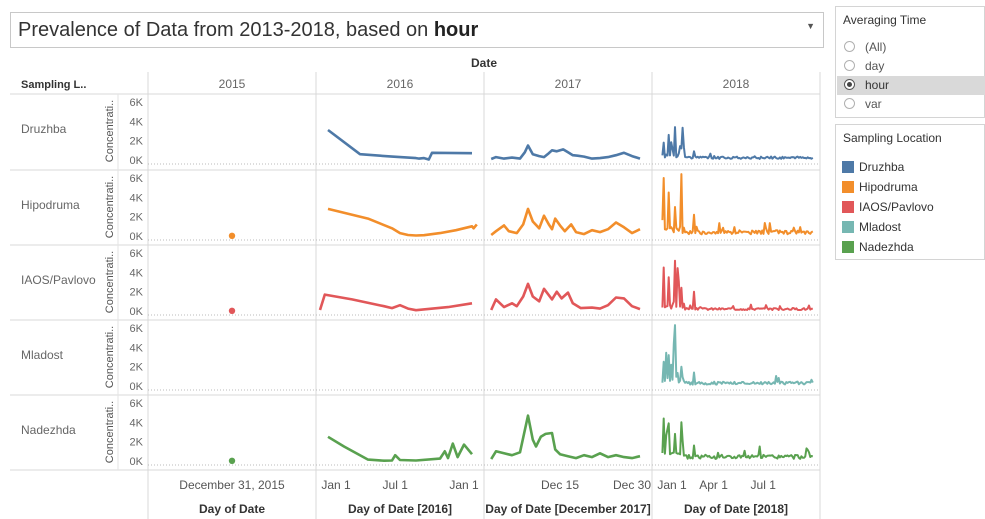  Describe the element at coordinates (232, 509) in the screenshot. I see `x-axis-title: Day of Date` at that location.